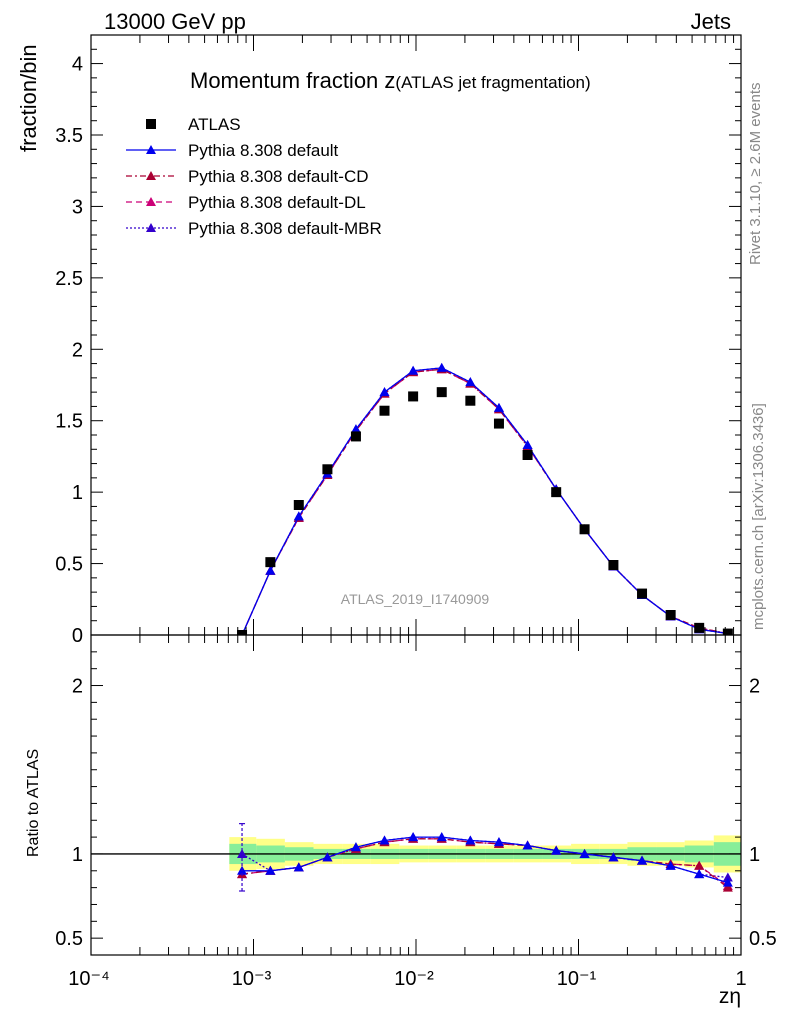  What do you see at coordinates (730, 996) in the screenshot?
I see `x-axis-label: zη` at bounding box center [730, 996].